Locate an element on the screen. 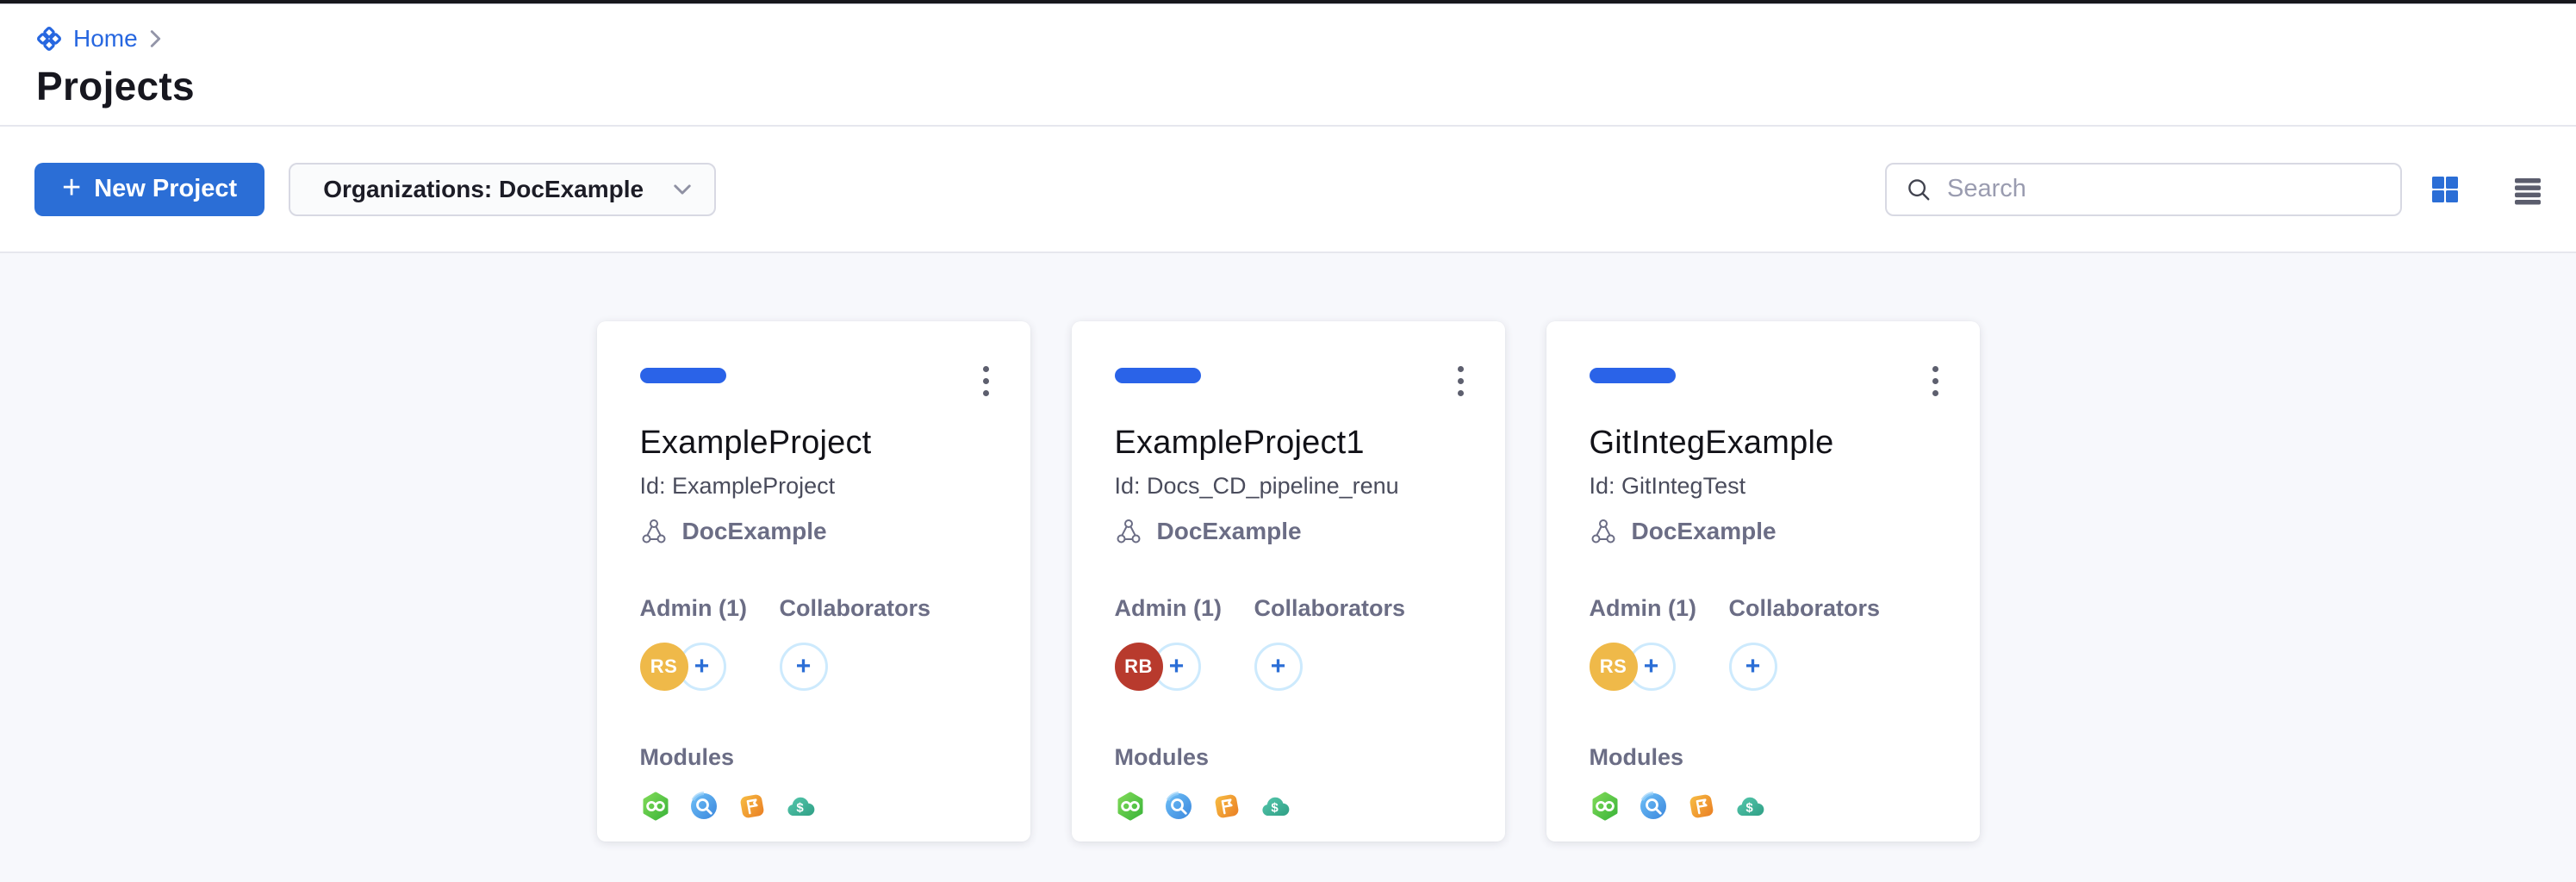 The width and height of the screenshot is (2576, 882). breadcrumb-home-link: Home is located at coordinates (106, 39).